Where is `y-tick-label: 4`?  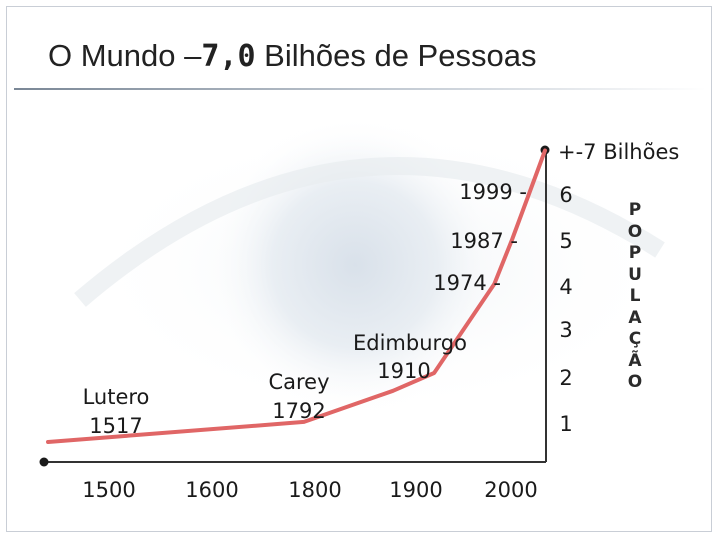
y-tick-label: 4 is located at coordinates (565, 287).